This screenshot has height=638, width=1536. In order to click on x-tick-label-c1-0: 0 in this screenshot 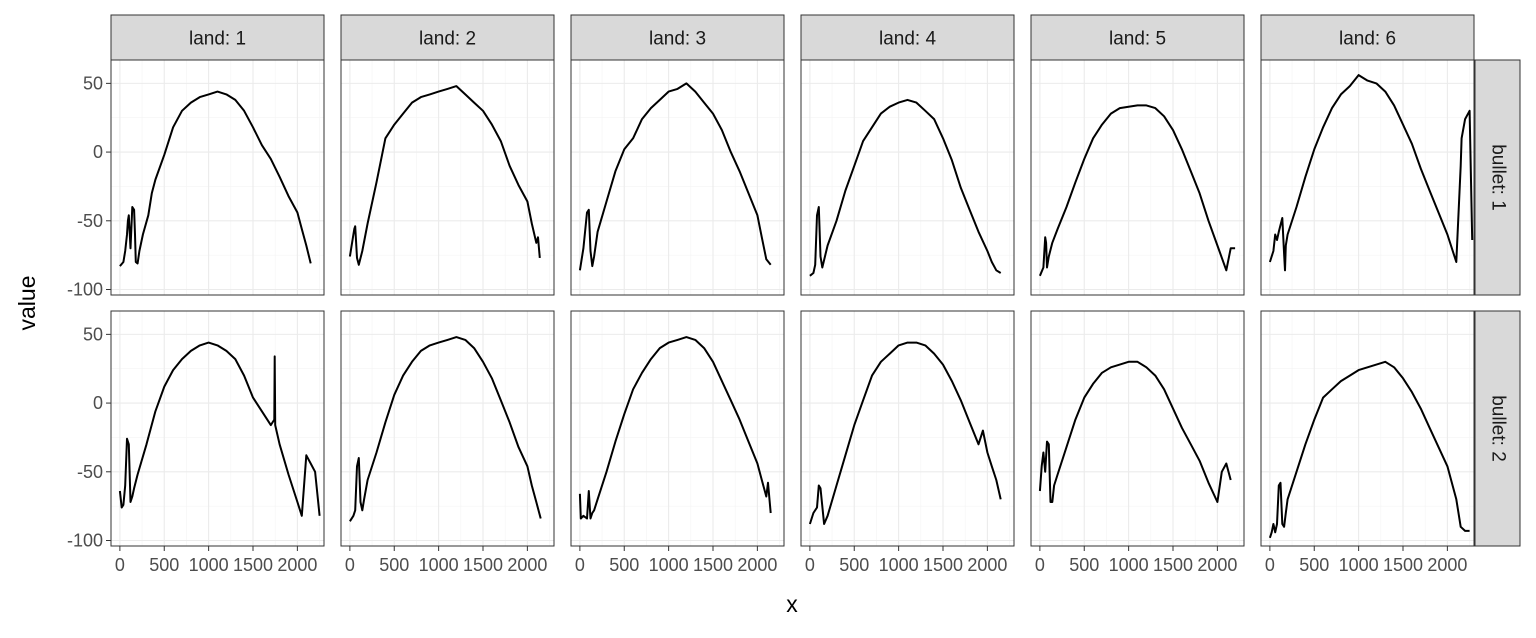, I will do `click(120, 565)`.